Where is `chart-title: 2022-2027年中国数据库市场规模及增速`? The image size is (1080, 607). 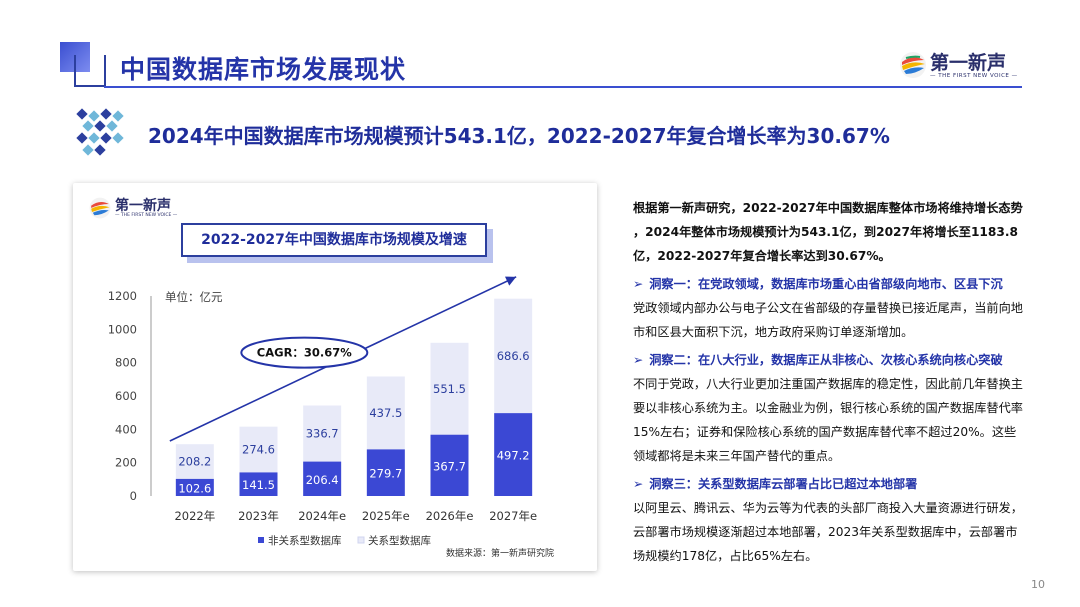
chart-title: 2022-2027年中国数据库市场规模及增速 is located at coordinates (334, 240).